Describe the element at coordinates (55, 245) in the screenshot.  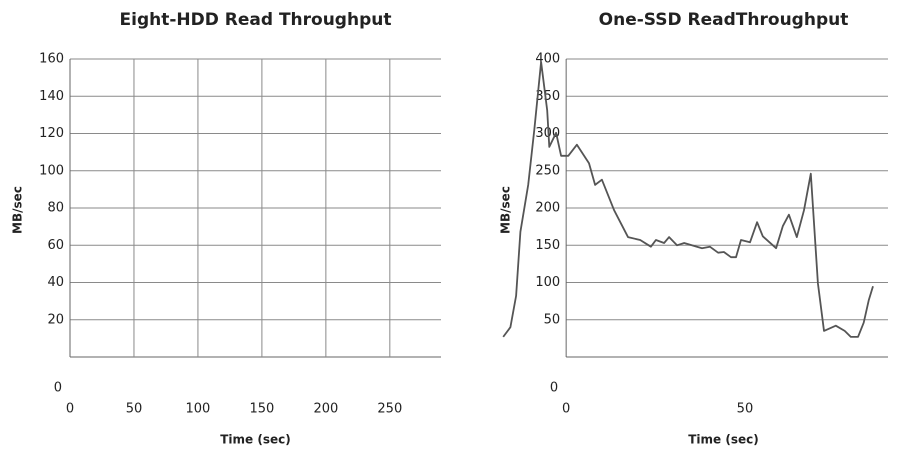
I see `y-tick-label: 60` at that location.